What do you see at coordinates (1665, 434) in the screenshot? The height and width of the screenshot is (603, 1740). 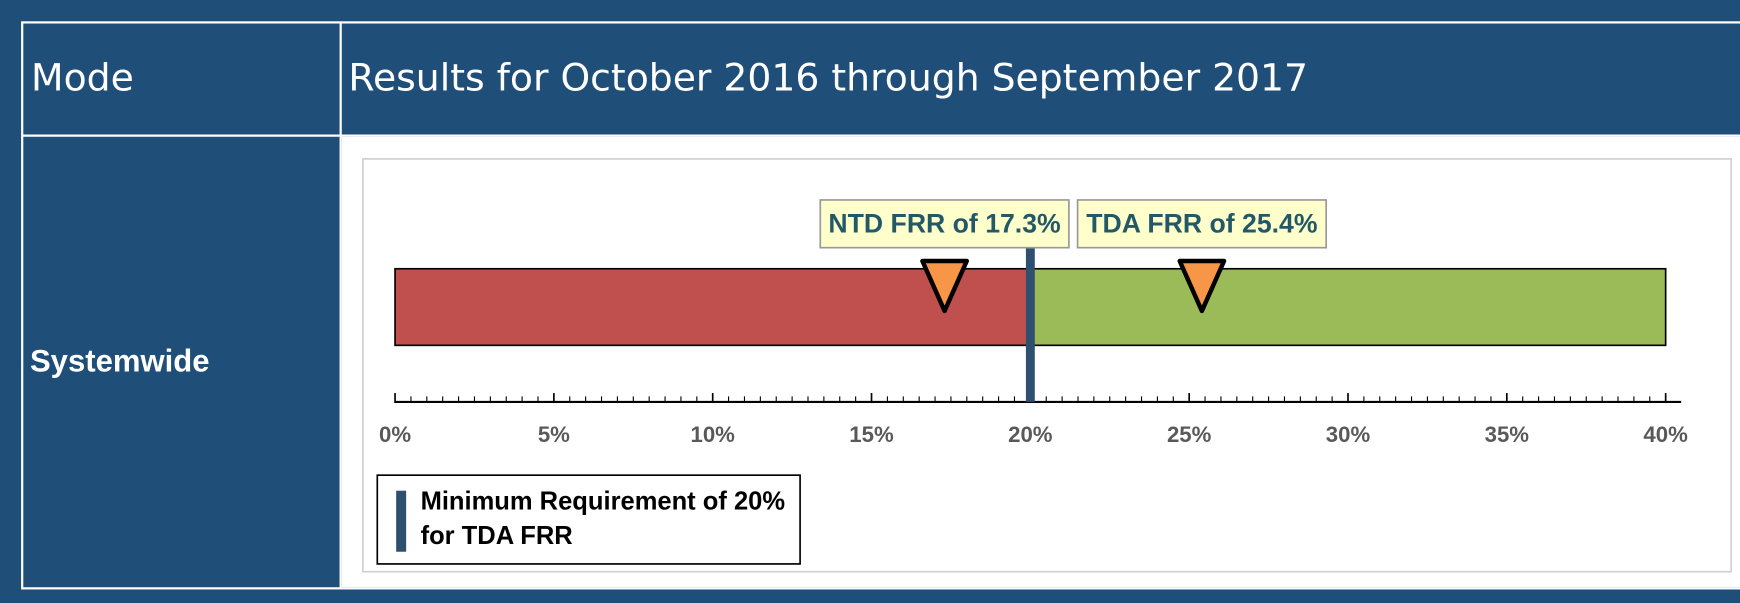 I see `x-tick-label: 40%` at bounding box center [1665, 434].